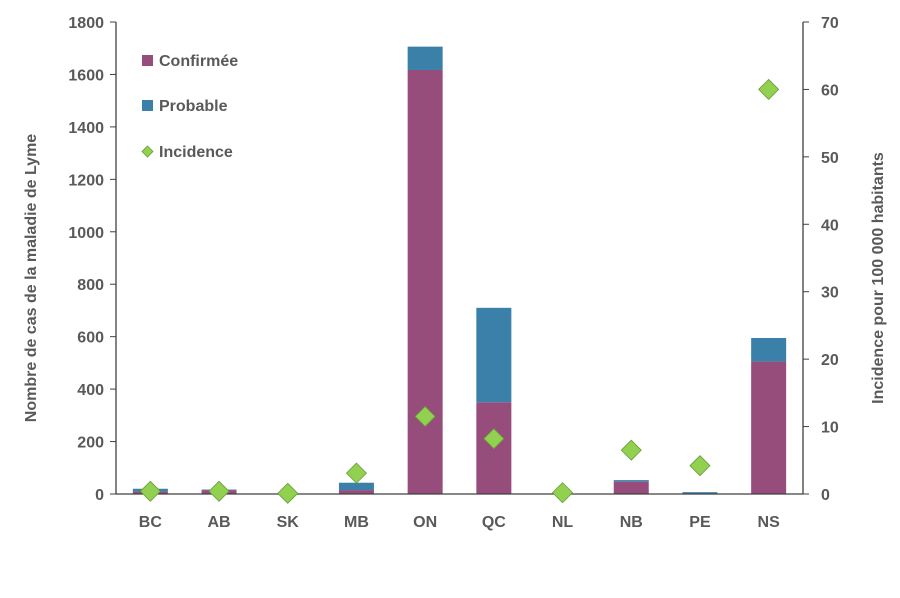 This screenshot has height=598, width=900. Describe the element at coordinates (150, 491) in the screenshot. I see `incidence-point-bc` at that location.